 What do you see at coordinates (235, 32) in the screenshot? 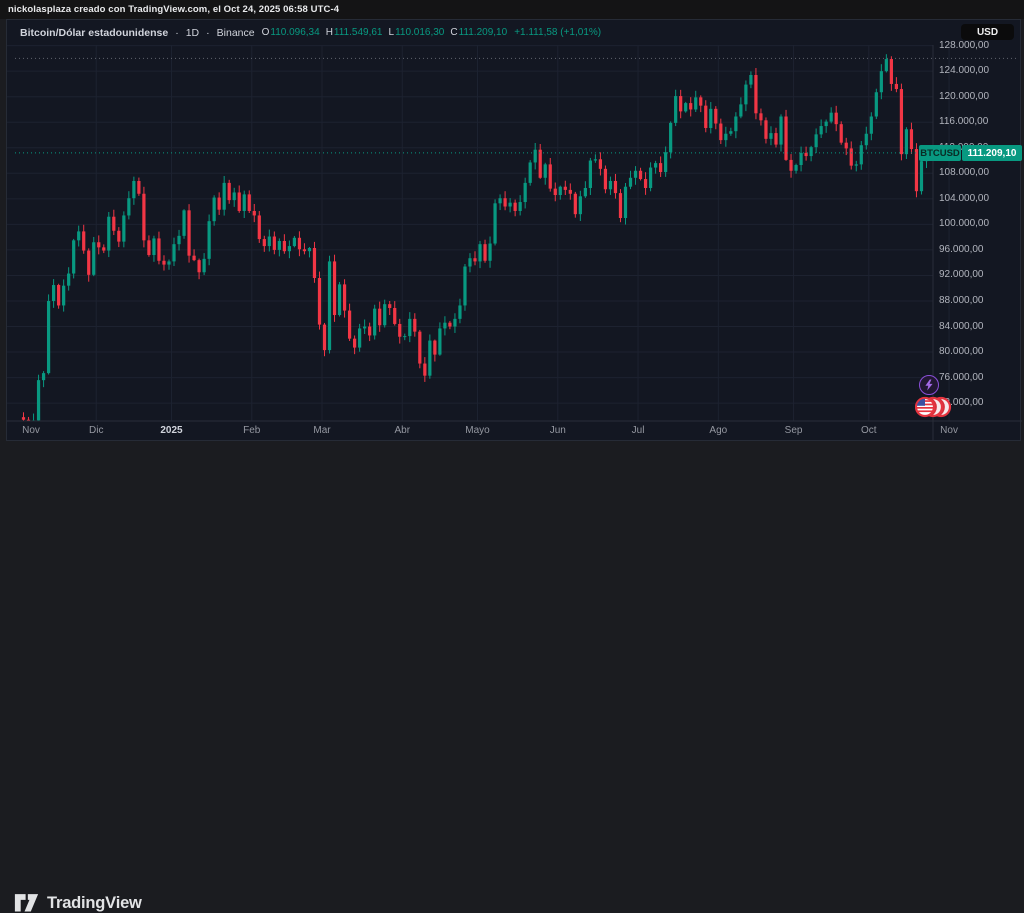
I see `exchange-label: Binance` at bounding box center [235, 32].